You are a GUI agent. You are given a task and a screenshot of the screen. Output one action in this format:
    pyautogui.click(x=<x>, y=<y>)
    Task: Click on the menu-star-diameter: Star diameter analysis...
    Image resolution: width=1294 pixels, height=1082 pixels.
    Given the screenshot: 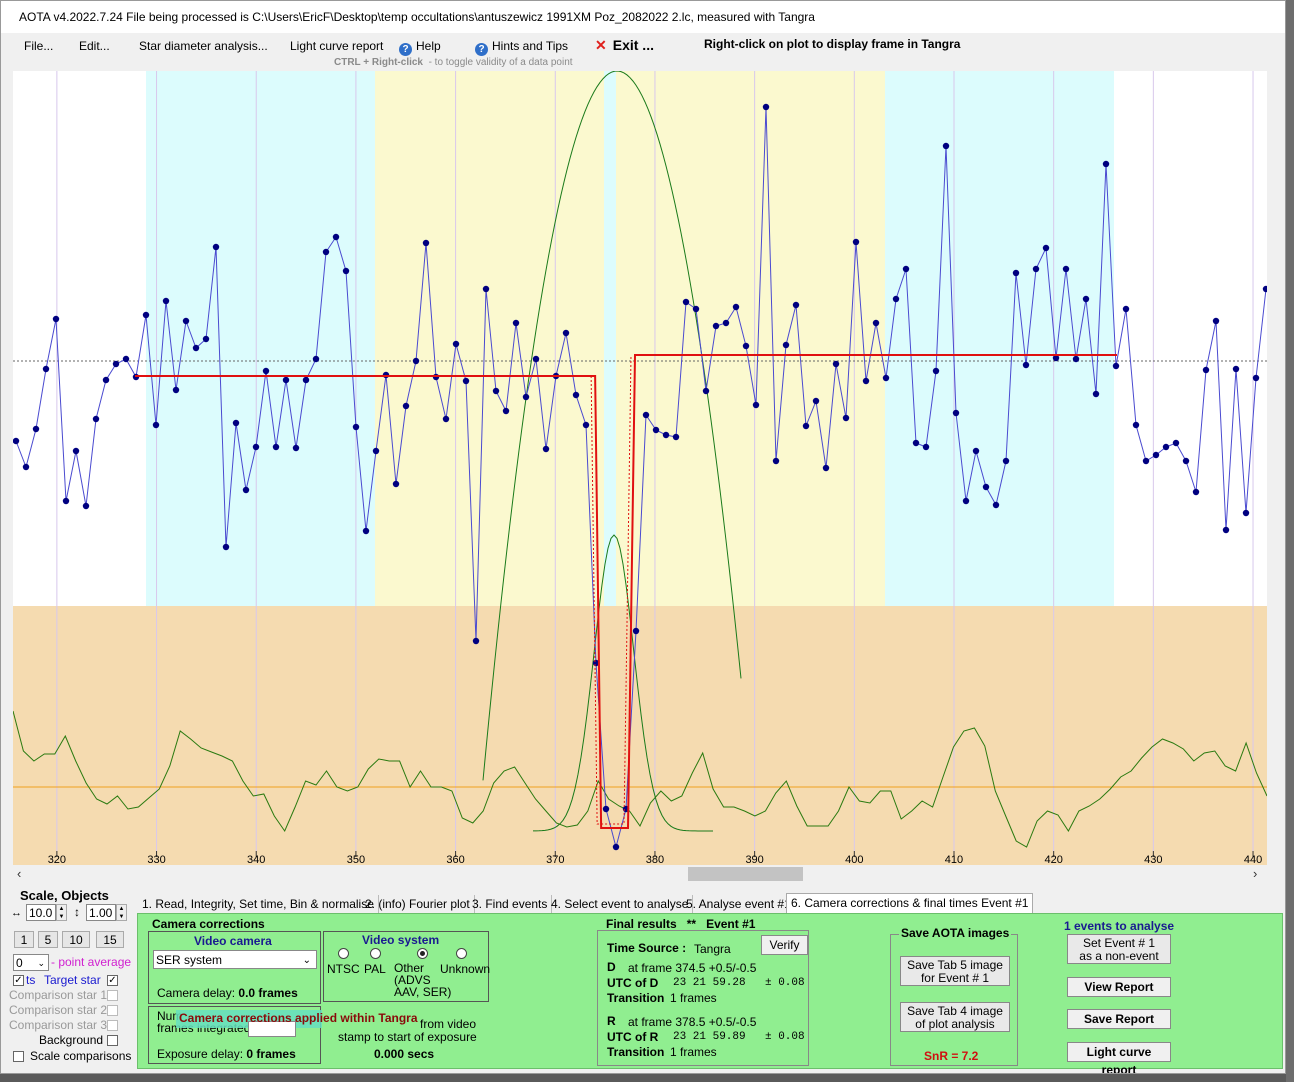 What is the action you would take?
    pyautogui.click(x=203, y=46)
    